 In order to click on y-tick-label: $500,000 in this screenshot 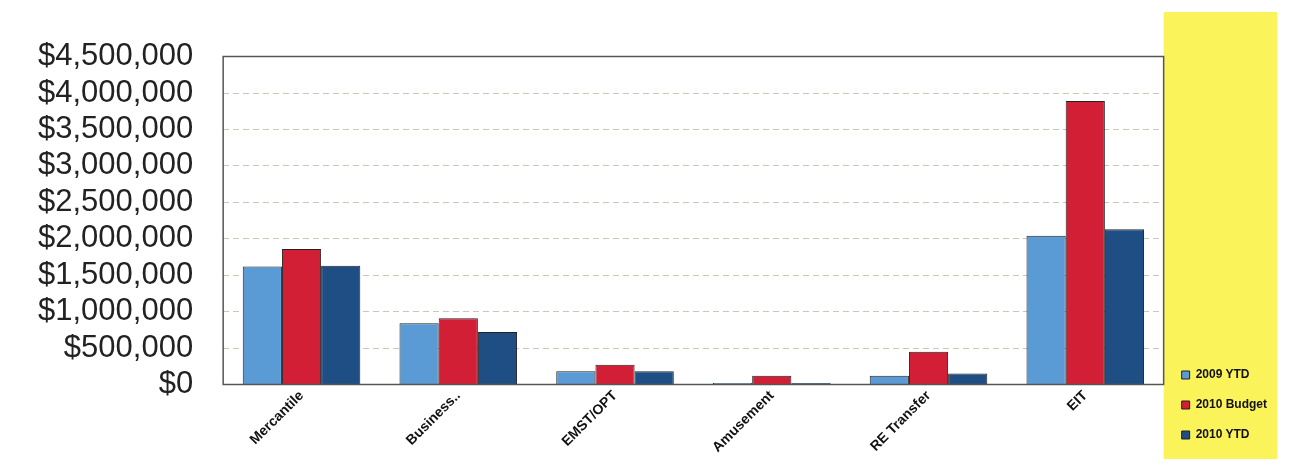, I will do `click(128, 346)`.